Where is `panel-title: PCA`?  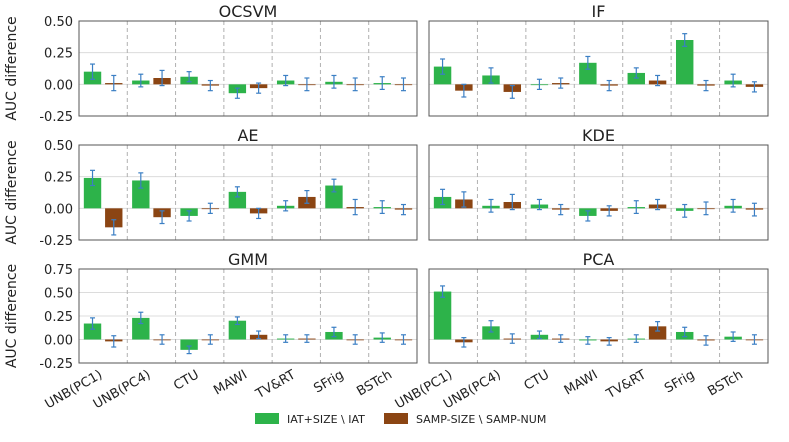 panel-title: PCA is located at coordinates (599, 259).